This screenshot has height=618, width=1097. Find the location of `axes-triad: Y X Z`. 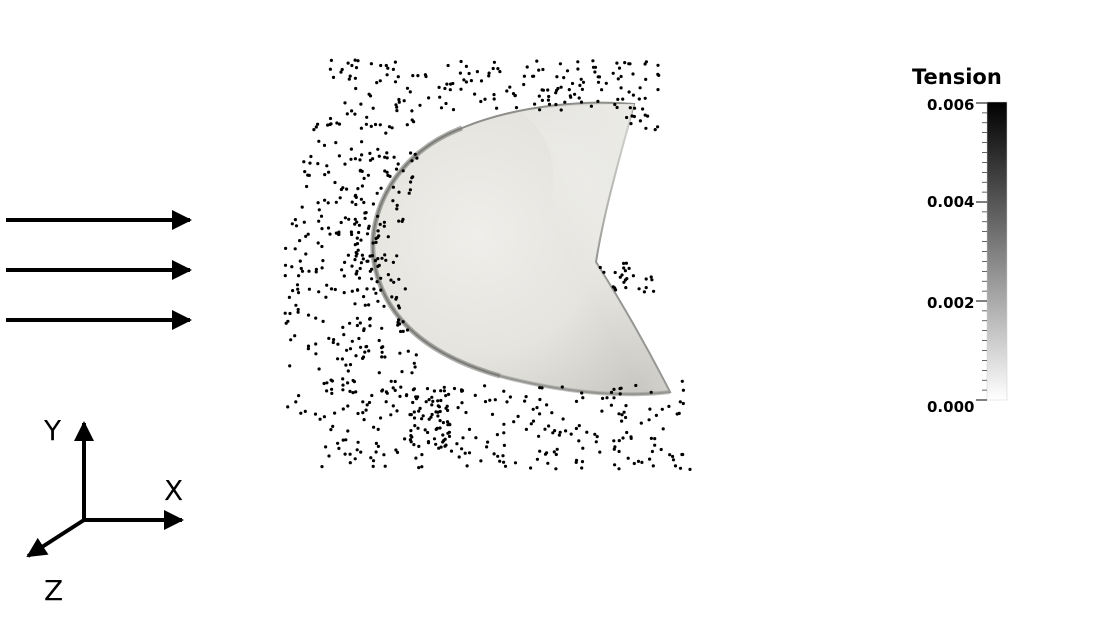

axes-triad: Y X Z is located at coordinates (105, 510).